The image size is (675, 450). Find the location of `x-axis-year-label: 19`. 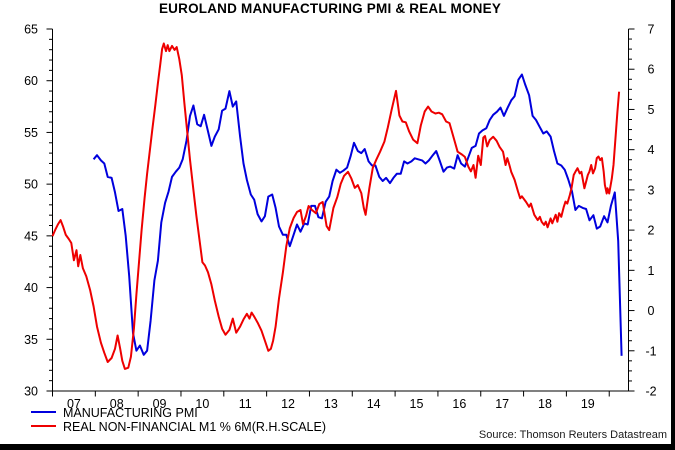

x-axis-year-label: 19 is located at coordinates (588, 404).